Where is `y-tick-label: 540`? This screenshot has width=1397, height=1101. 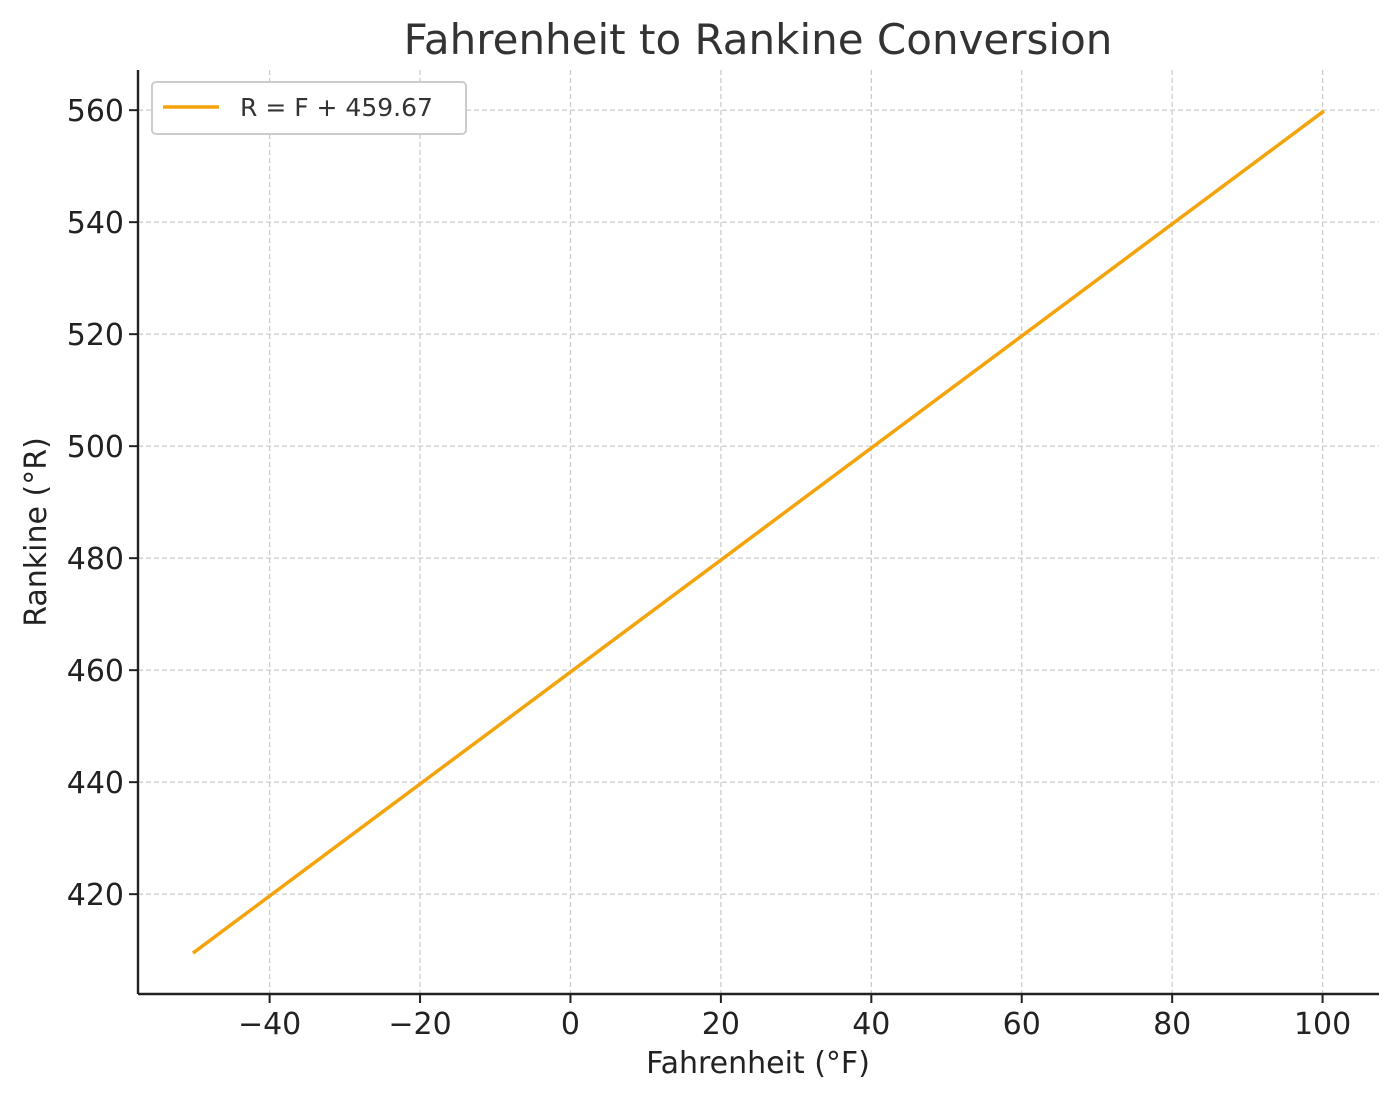 y-tick-label: 540 is located at coordinates (95, 223).